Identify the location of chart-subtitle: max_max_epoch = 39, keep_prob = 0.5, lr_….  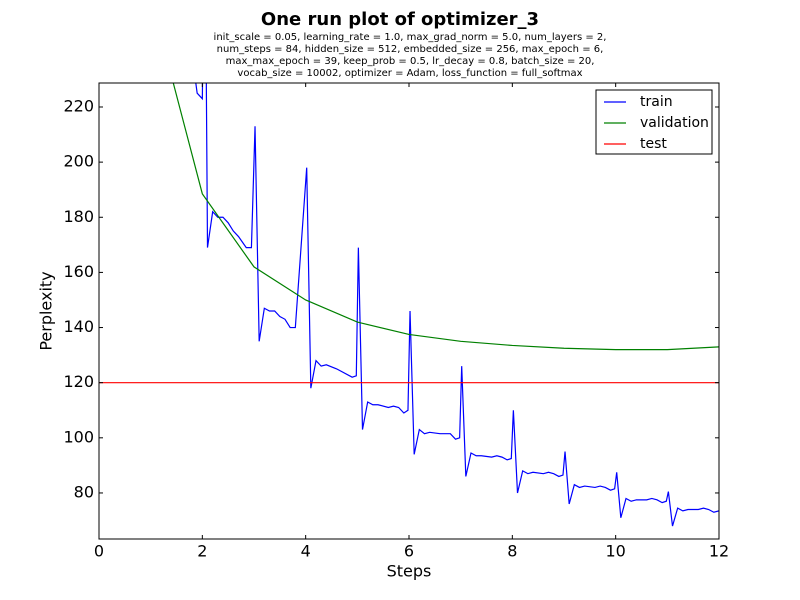
(410, 61).